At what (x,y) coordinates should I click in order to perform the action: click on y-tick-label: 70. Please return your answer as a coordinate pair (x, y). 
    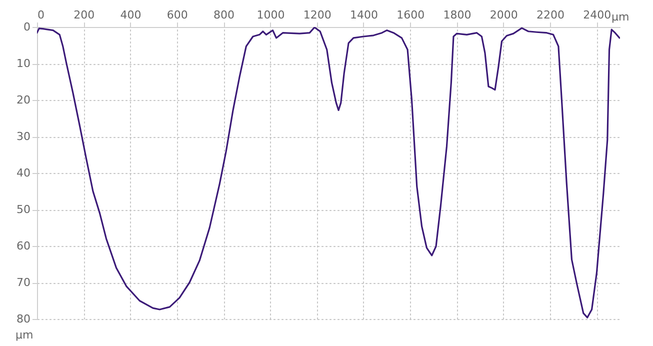
    Looking at the image, I should click on (23, 282).